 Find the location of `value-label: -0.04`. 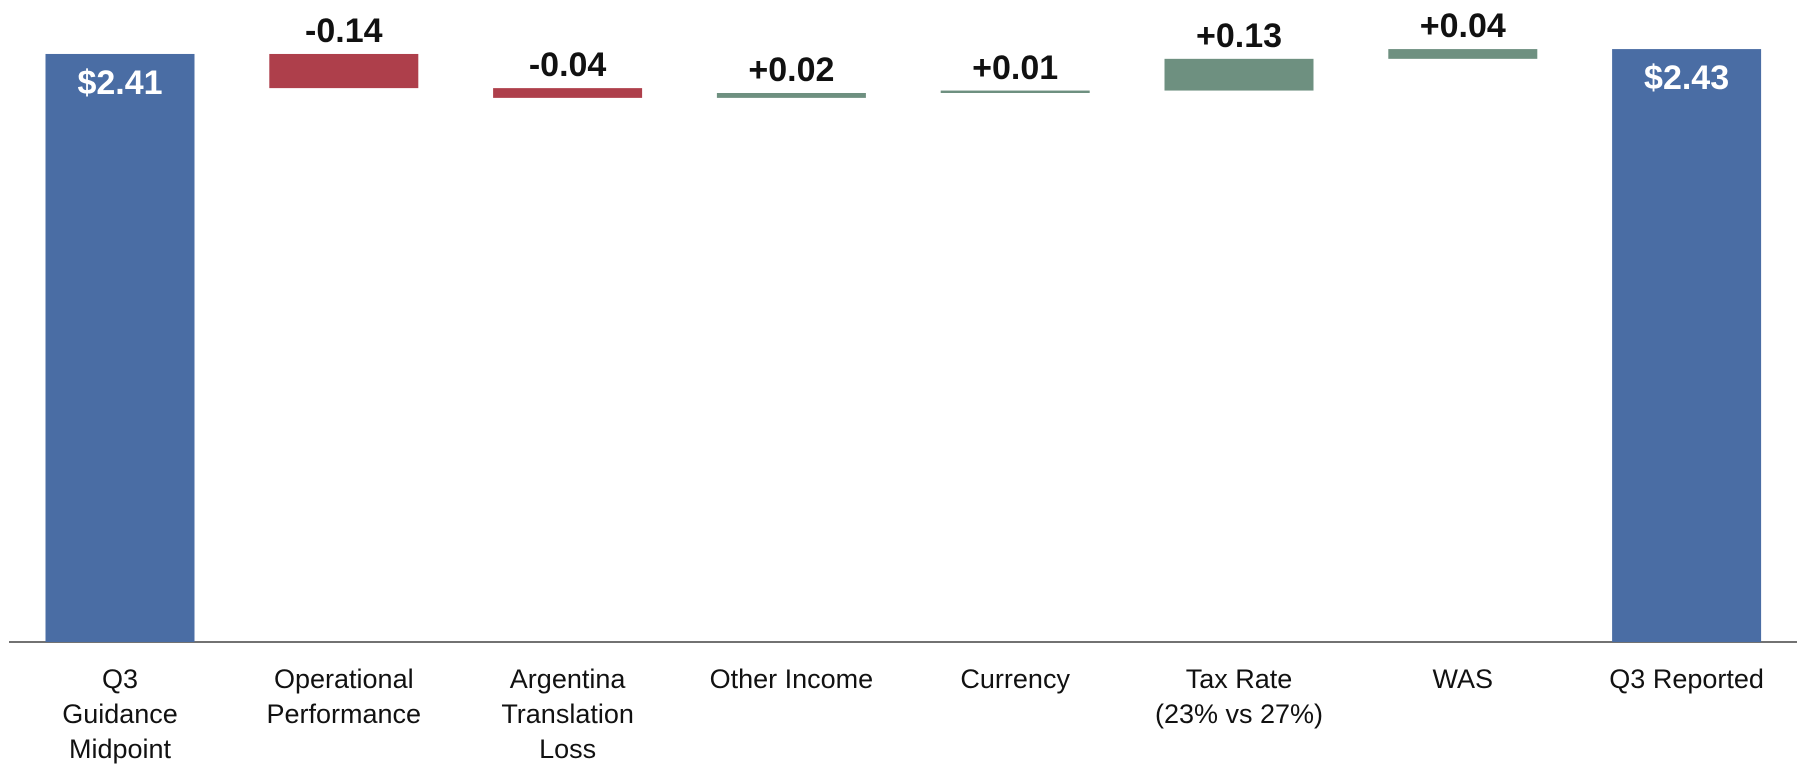

value-label: -0.04 is located at coordinates (567, 65).